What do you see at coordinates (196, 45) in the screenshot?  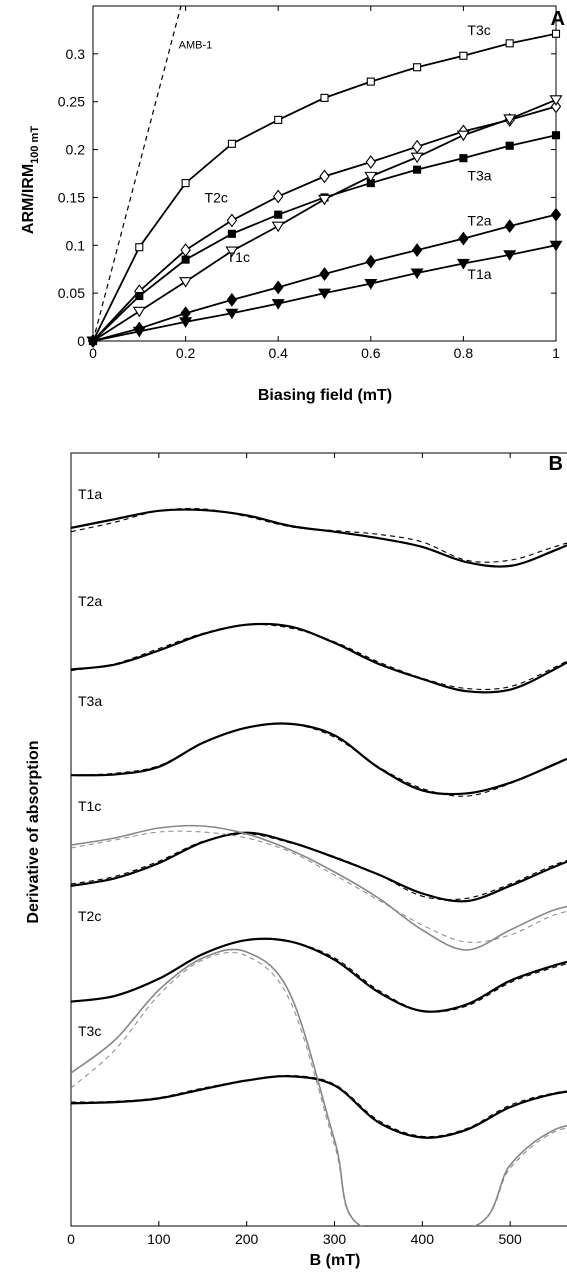 I see `panel-a-reference-label: AMB-1` at bounding box center [196, 45].